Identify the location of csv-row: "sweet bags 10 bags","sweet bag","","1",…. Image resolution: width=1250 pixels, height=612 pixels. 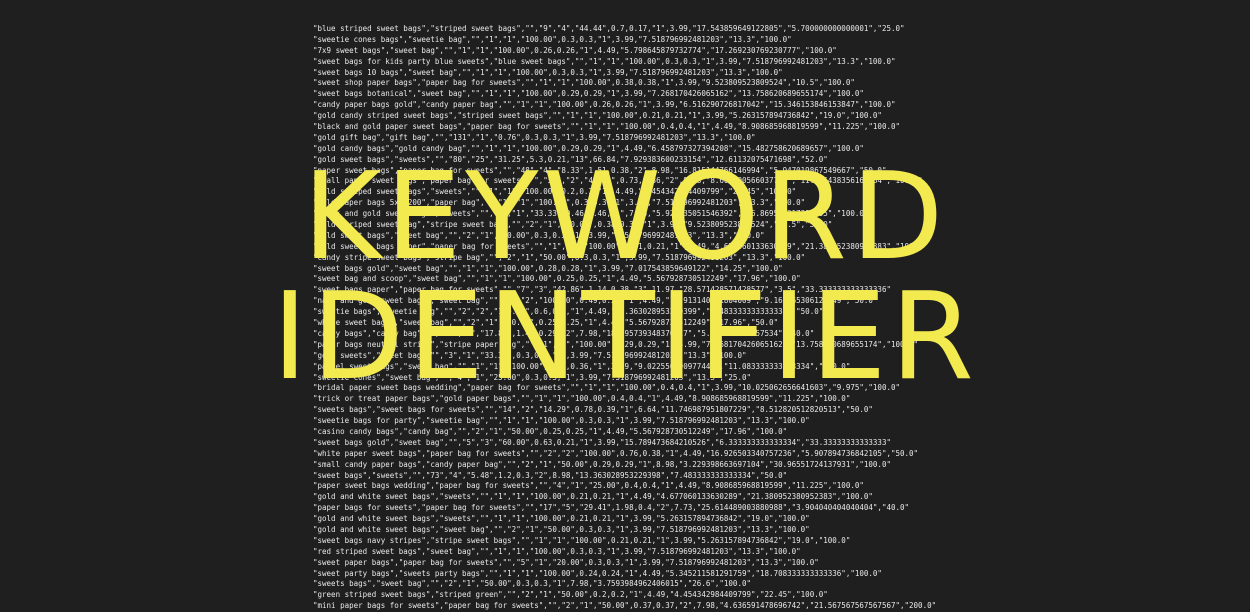
(548, 72).